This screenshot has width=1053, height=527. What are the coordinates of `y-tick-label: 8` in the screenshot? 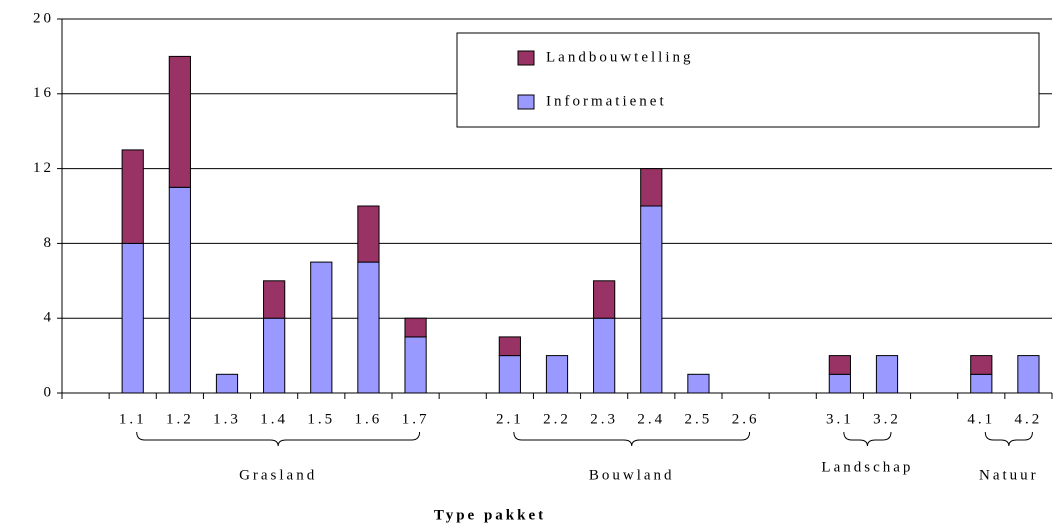 It's located at (49, 243).